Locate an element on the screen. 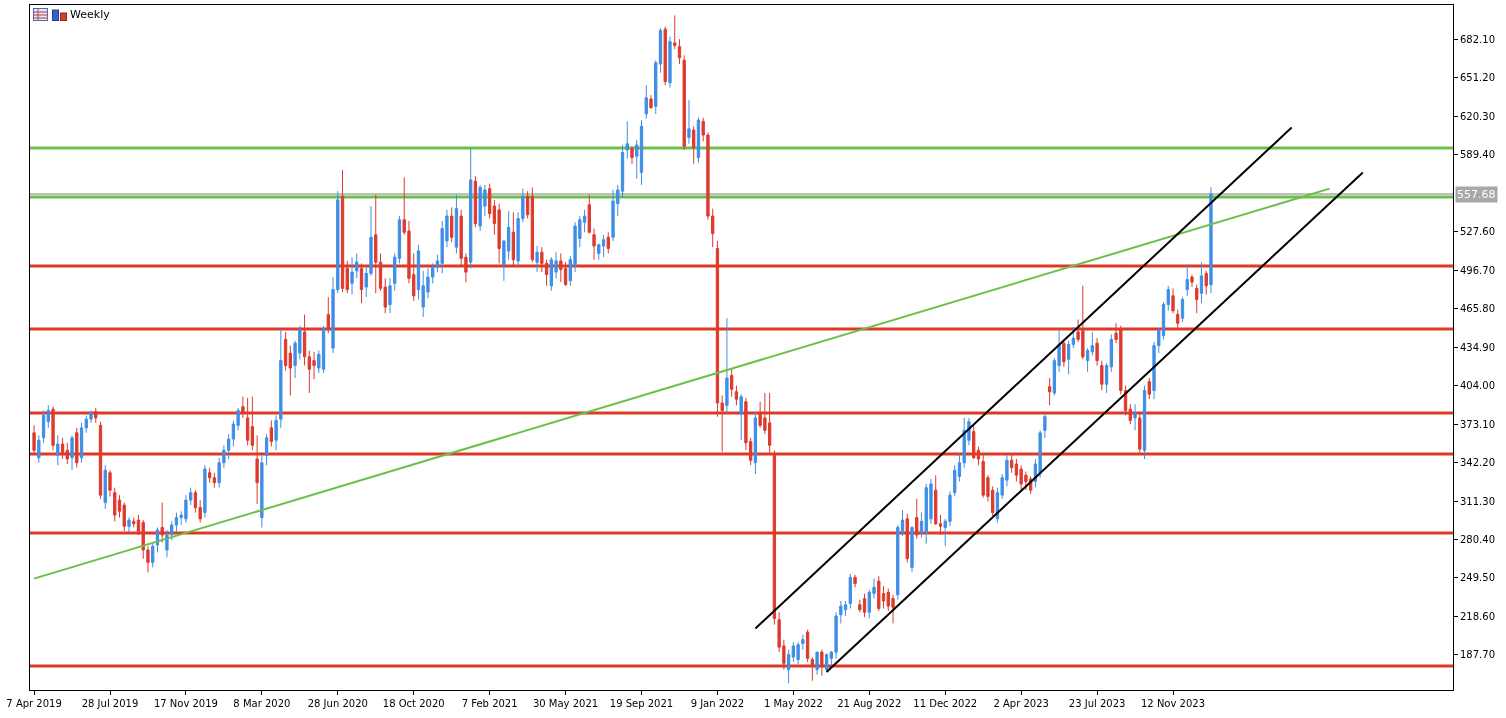 This screenshot has width=1506, height=718. x-tick-label: 28 Jun 2020 is located at coordinates (337, 703).